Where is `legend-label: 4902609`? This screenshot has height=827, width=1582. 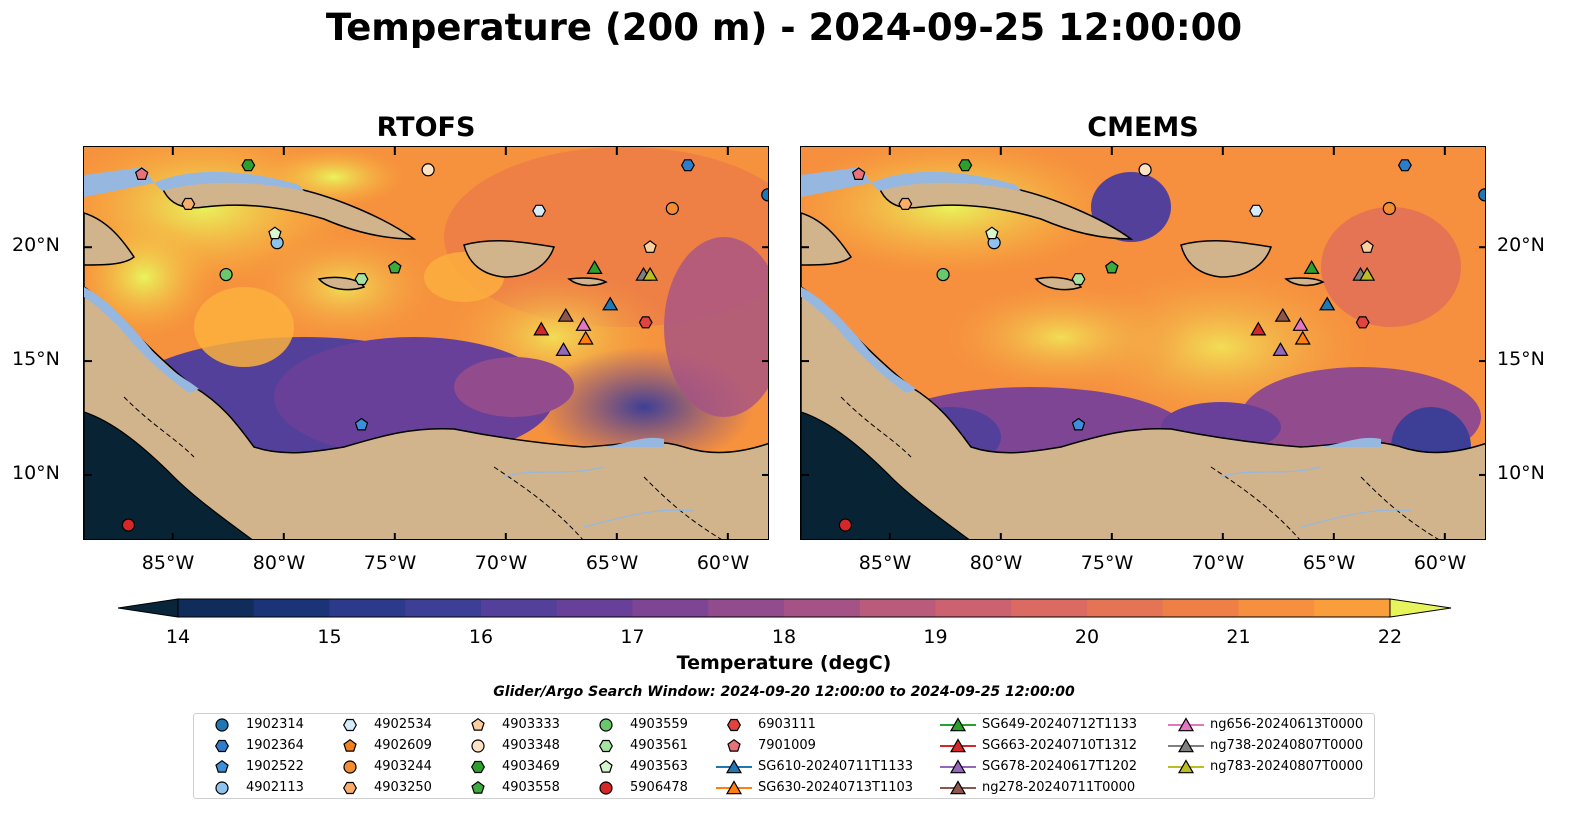
legend-label: 4902609 is located at coordinates (403, 745).